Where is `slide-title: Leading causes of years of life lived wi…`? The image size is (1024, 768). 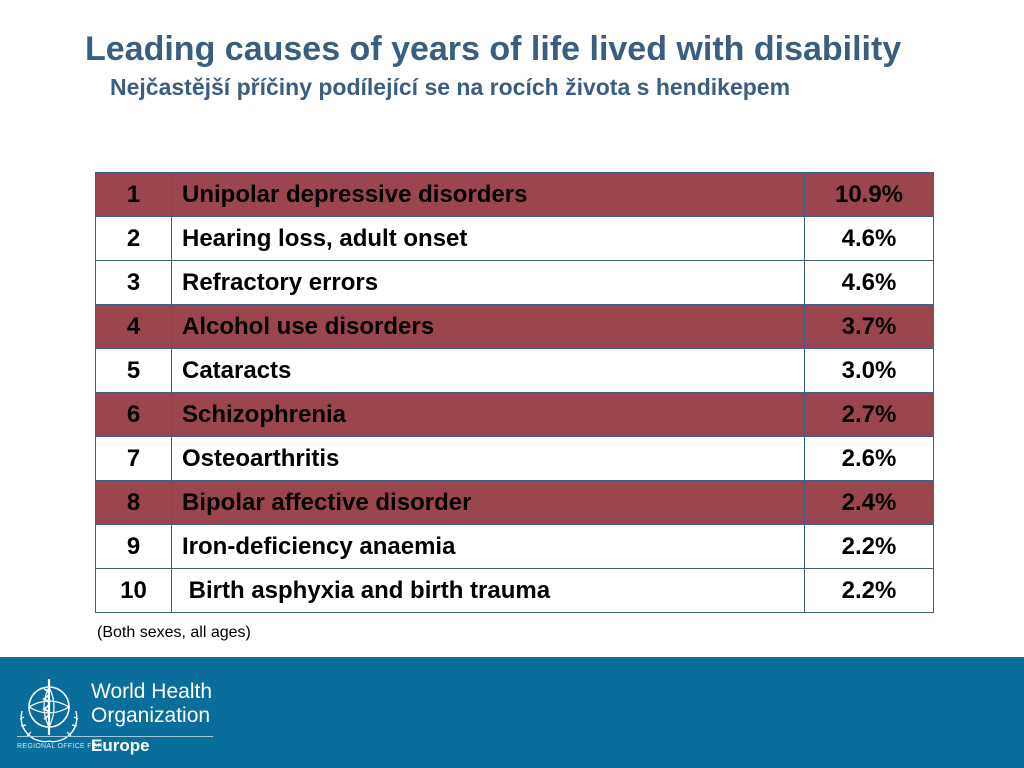
slide-title: Leading causes of years of life lived wi… is located at coordinates (493, 49).